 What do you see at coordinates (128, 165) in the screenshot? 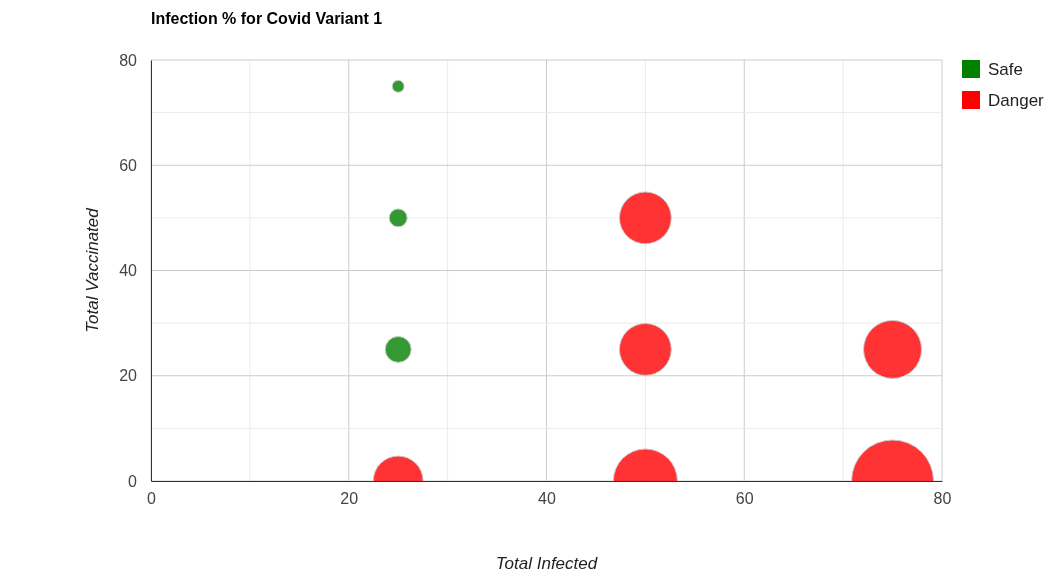
I see `y-tick-label: 60` at bounding box center [128, 165].